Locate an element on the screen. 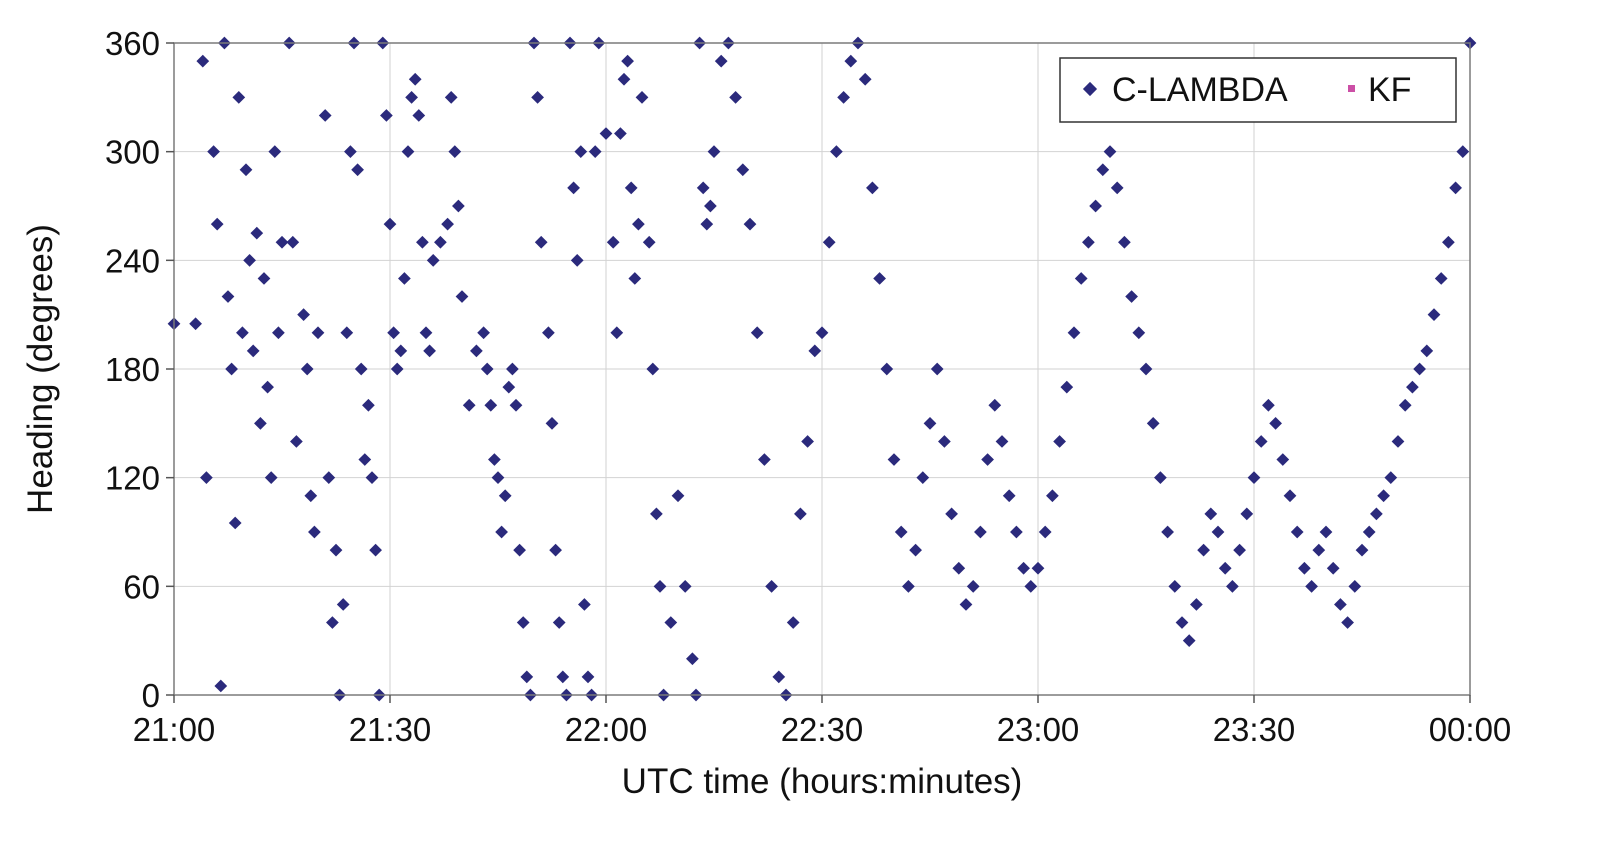 The image size is (1605, 843). y-tick-label-1: 60 is located at coordinates (141, 586).